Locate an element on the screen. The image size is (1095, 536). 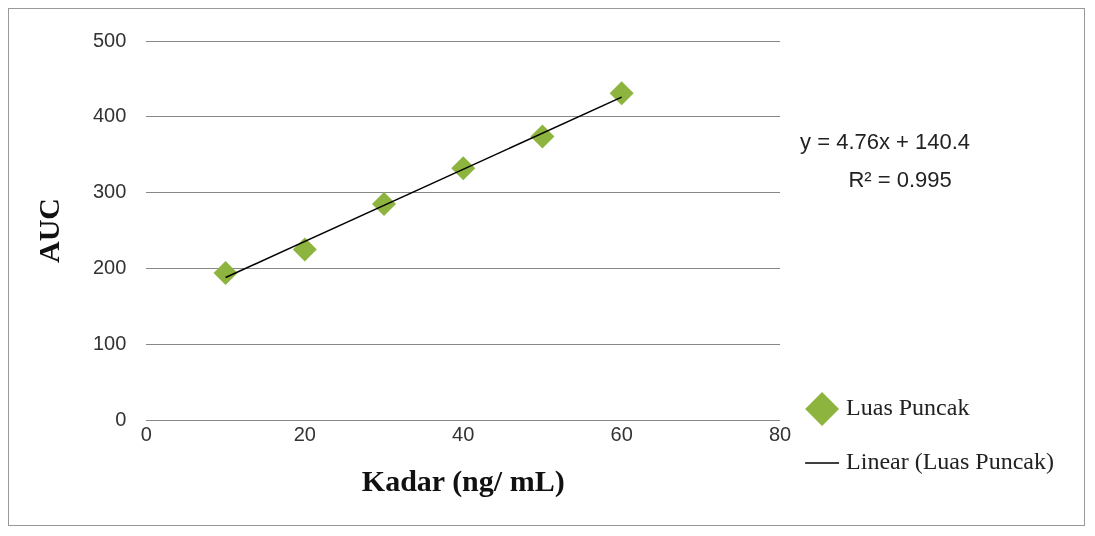
legend-label: Luas Puncak is located at coordinates (908, 407).